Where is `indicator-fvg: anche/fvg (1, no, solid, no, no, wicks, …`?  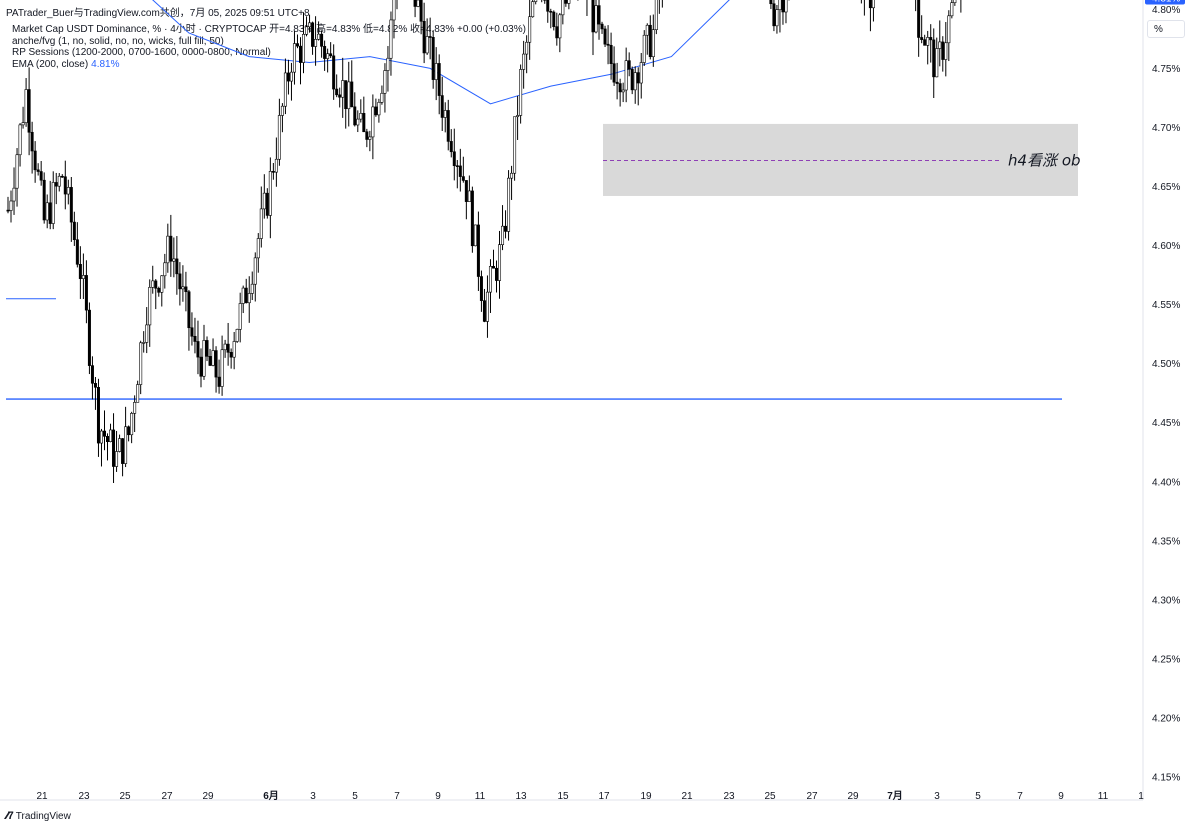 indicator-fvg: anche/fvg (1, no, solid, no, no, wicks, … is located at coordinates (118, 41).